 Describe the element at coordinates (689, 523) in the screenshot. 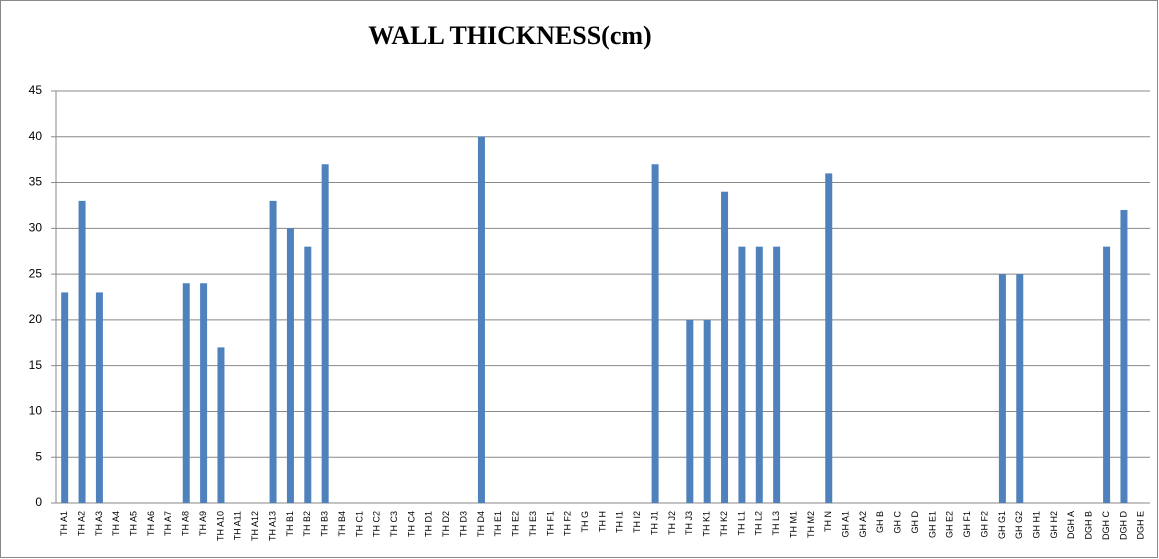

I see `x-tick-label: TH J3` at that location.